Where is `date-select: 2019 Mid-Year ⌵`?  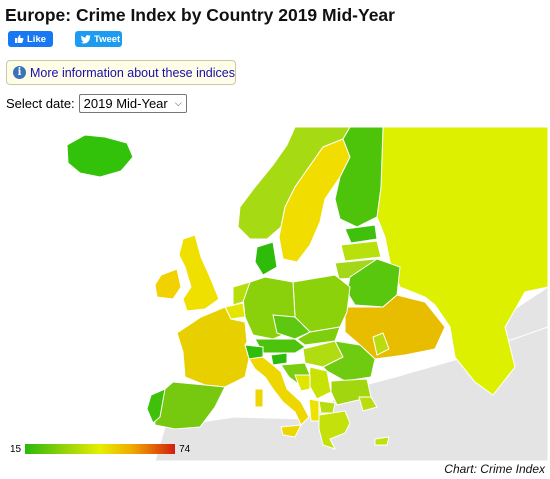
date-select: 2019 Mid-Year ⌵ is located at coordinates (132, 103).